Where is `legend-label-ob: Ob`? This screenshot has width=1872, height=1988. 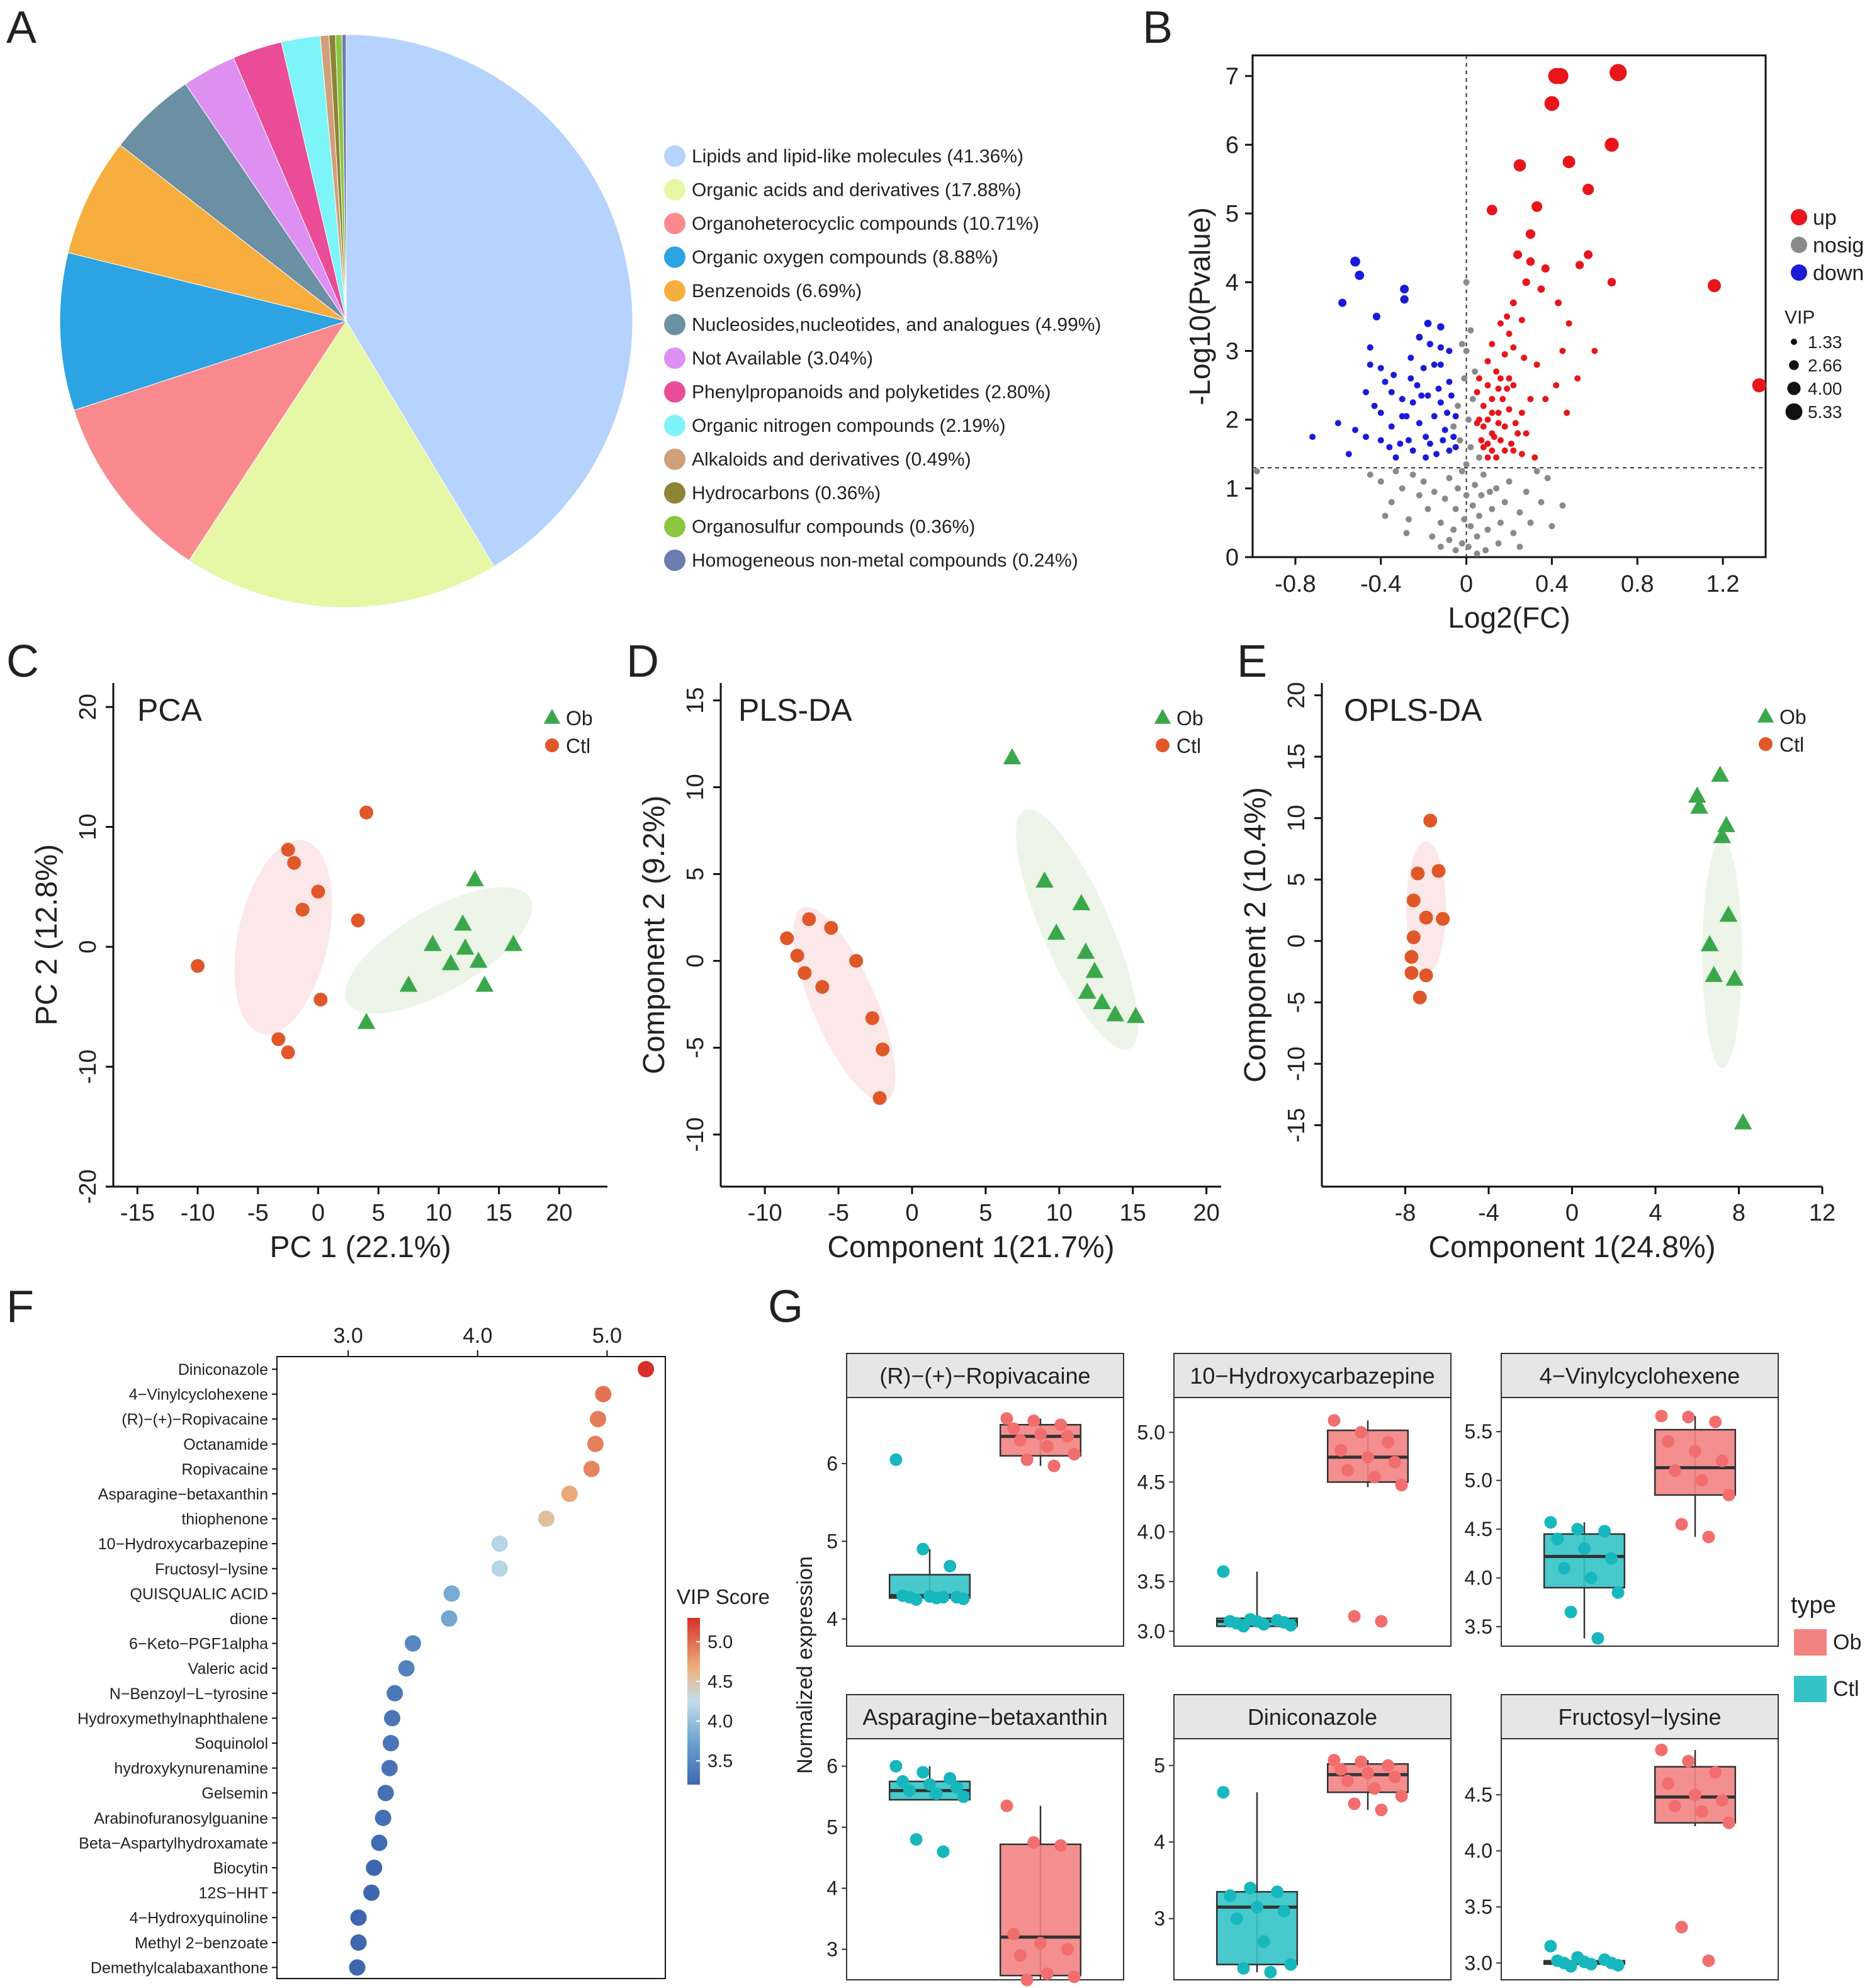 legend-label-ob: Ob is located at coordinates (1847, 1642).